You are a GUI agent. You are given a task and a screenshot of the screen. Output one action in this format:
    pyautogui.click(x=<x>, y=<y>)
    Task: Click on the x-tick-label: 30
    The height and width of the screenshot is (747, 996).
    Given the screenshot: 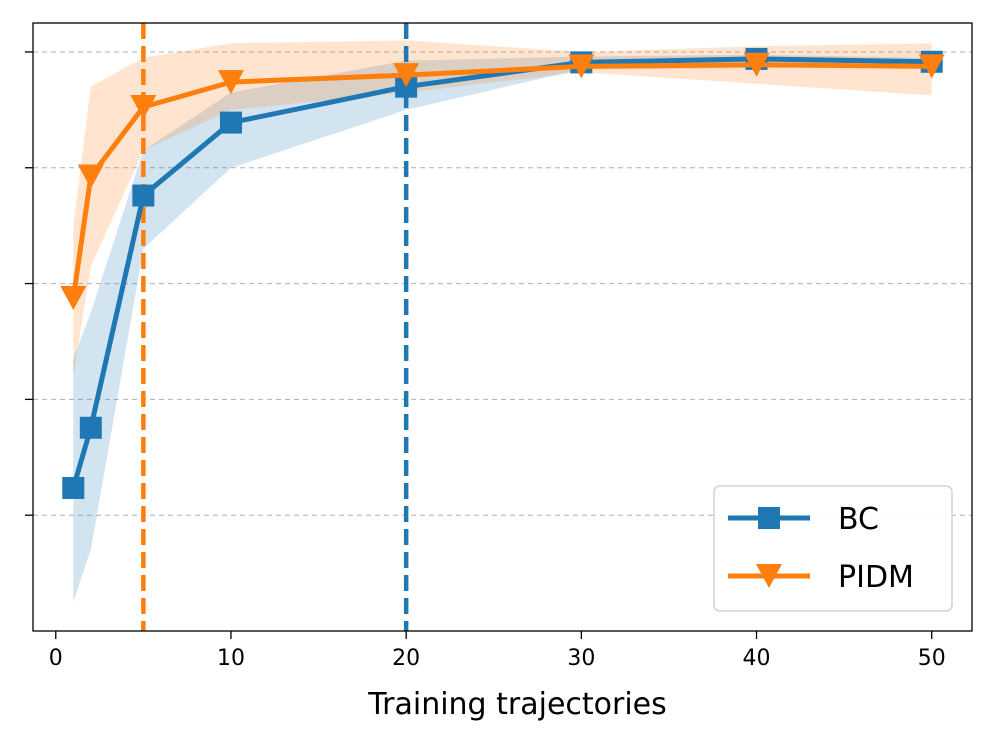 What is the action you would take?
    pyautogui.click(x=581, y=658)
    